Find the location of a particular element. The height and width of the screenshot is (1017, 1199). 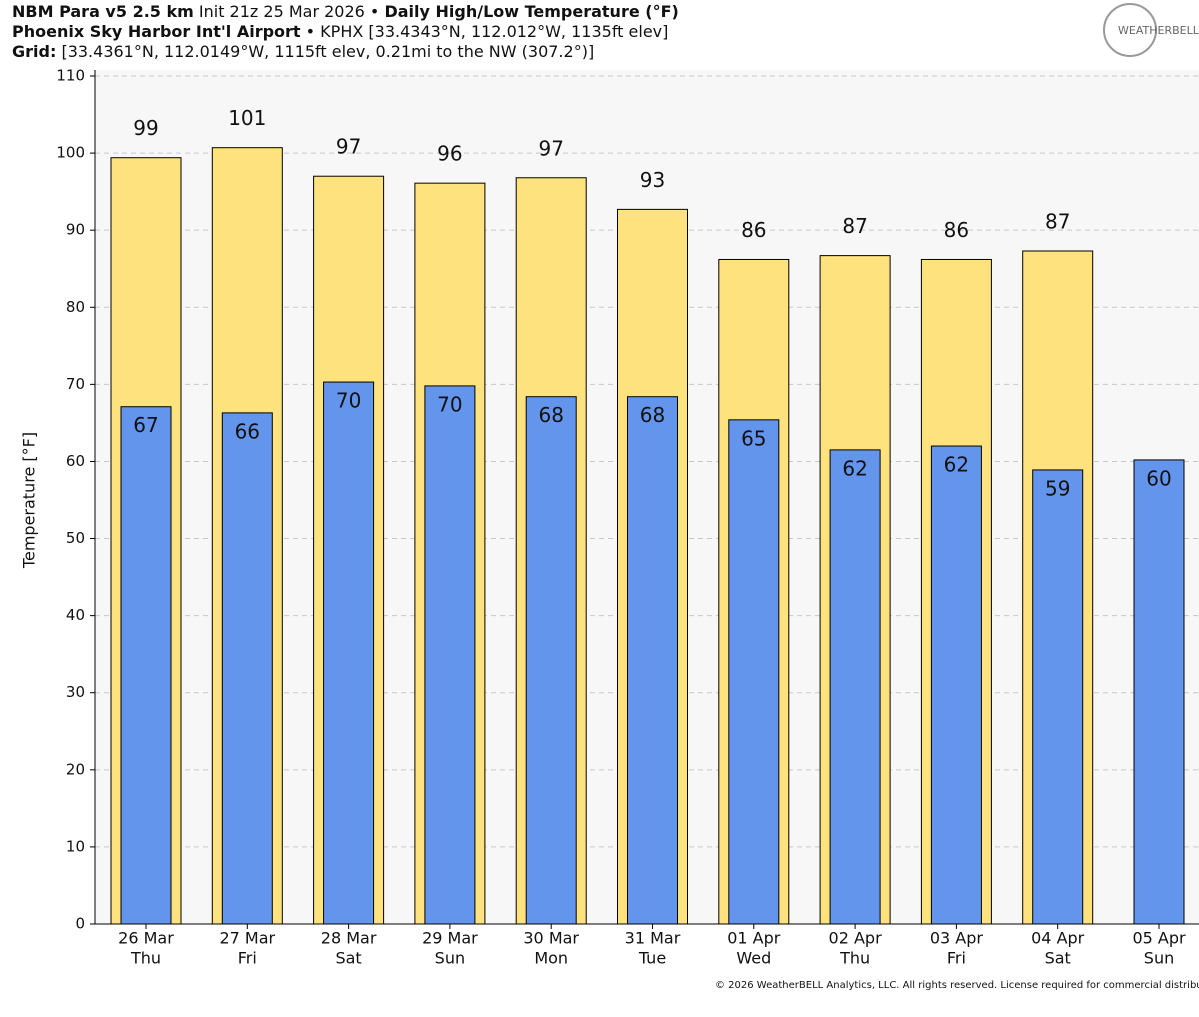

value-label: 66 is located at coordinates (247, 431).